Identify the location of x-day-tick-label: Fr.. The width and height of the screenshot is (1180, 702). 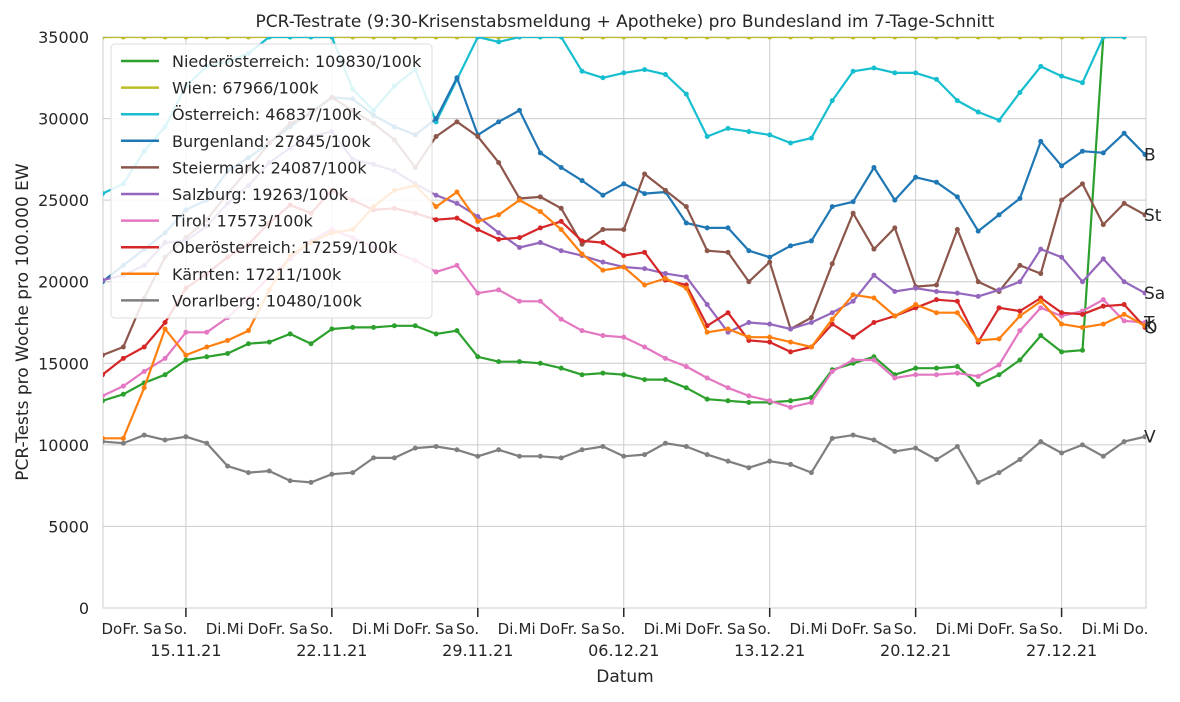
(276, 629).